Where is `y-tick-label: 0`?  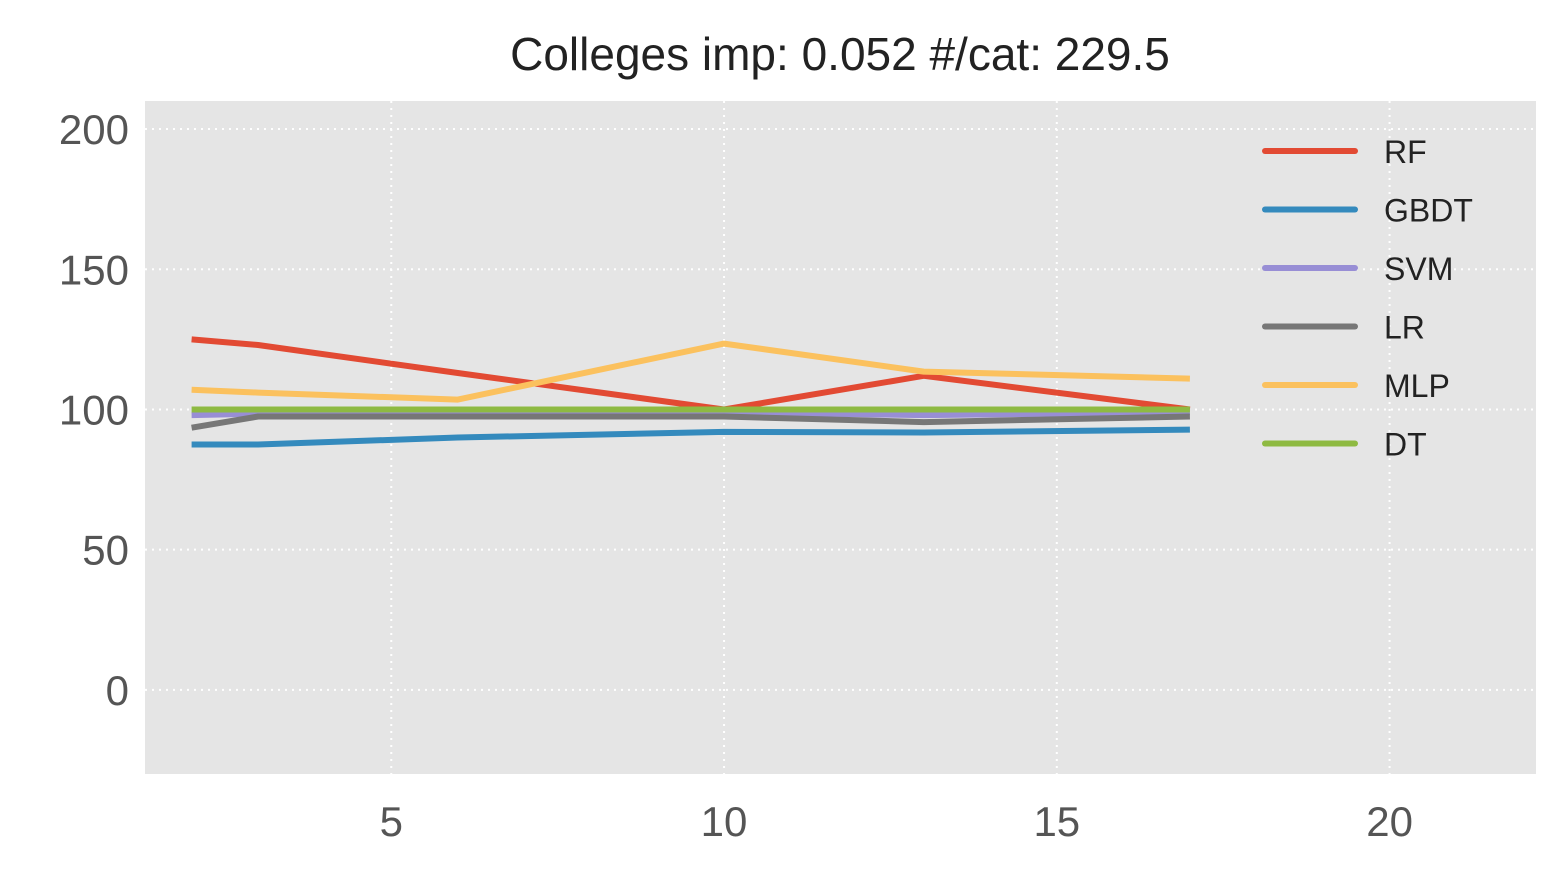 y-tick-label: 0 is located at coordinates (117, 690).